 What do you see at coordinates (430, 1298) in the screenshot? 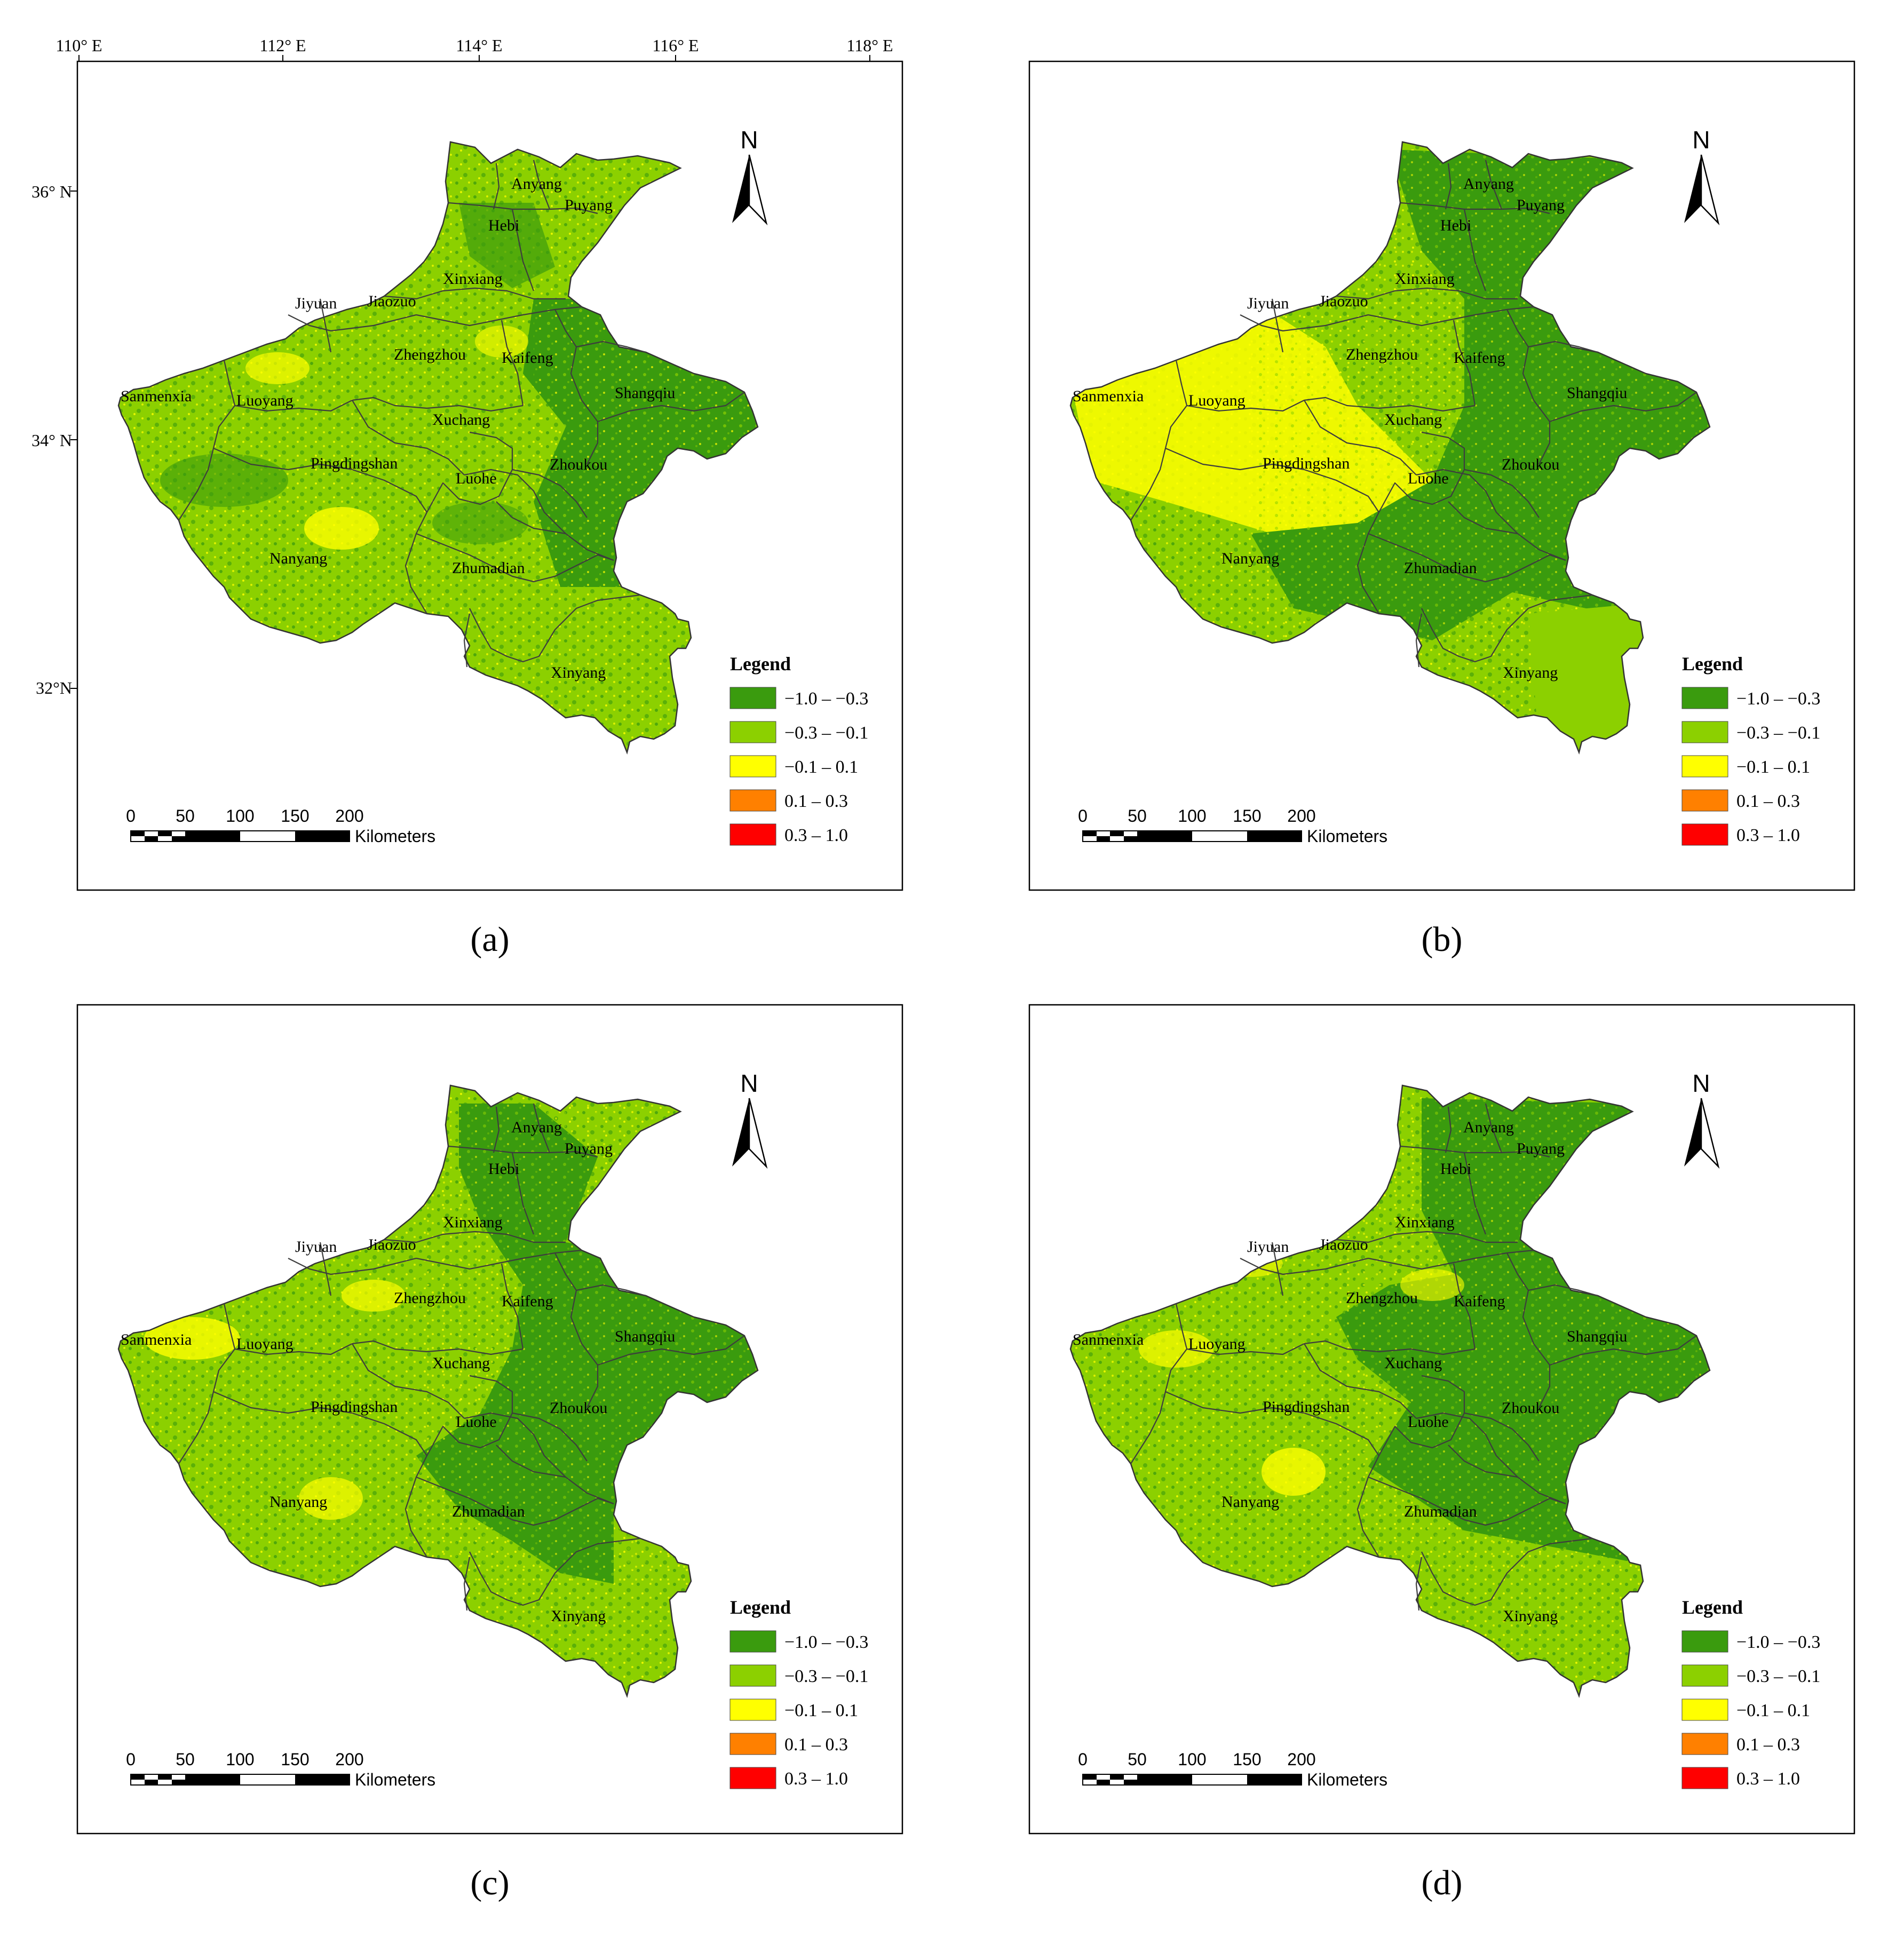
I see `city-label-zhengzhou: Zhengzhou` at bounding box center [430, 1298].